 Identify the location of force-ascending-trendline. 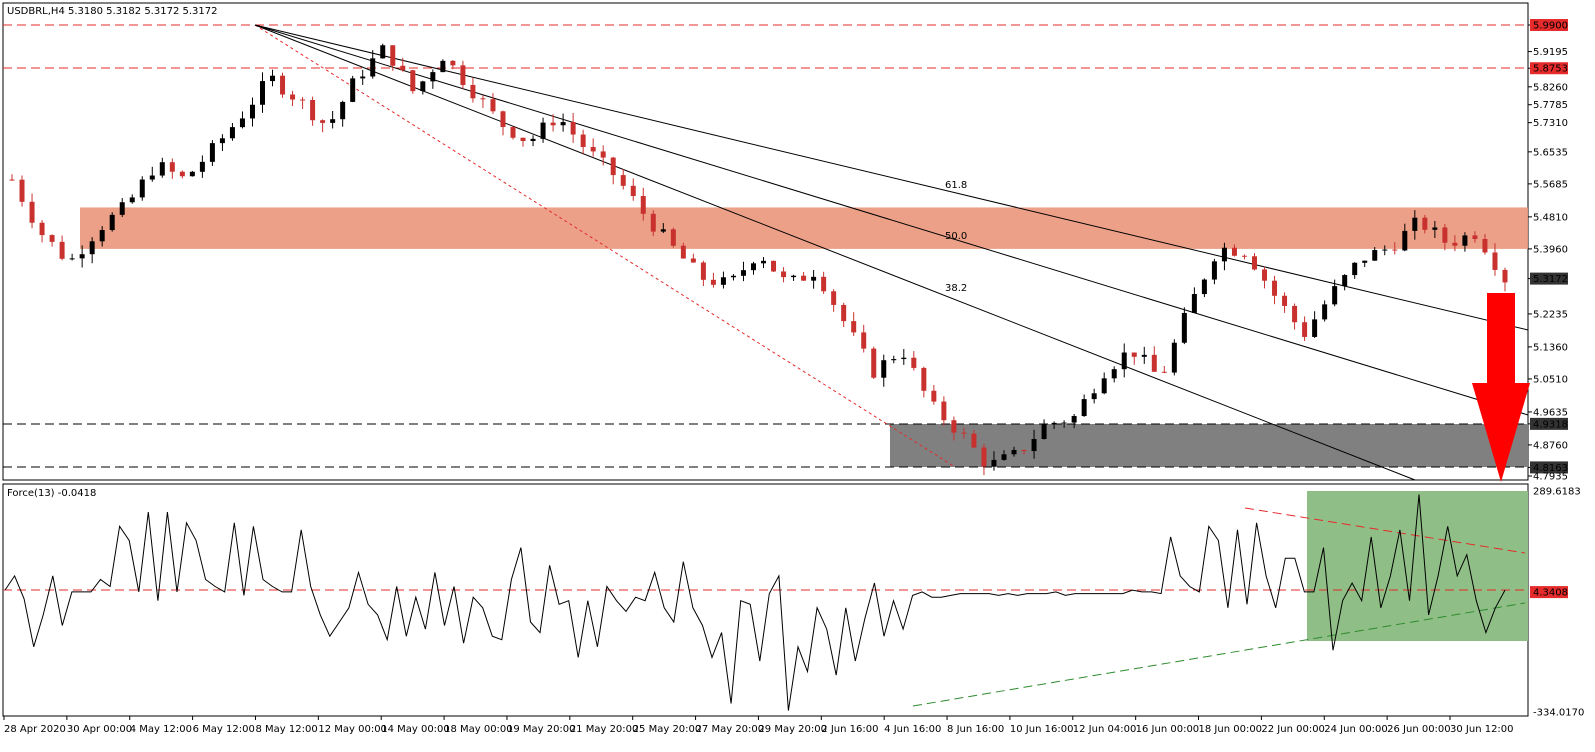
(1219, 654).